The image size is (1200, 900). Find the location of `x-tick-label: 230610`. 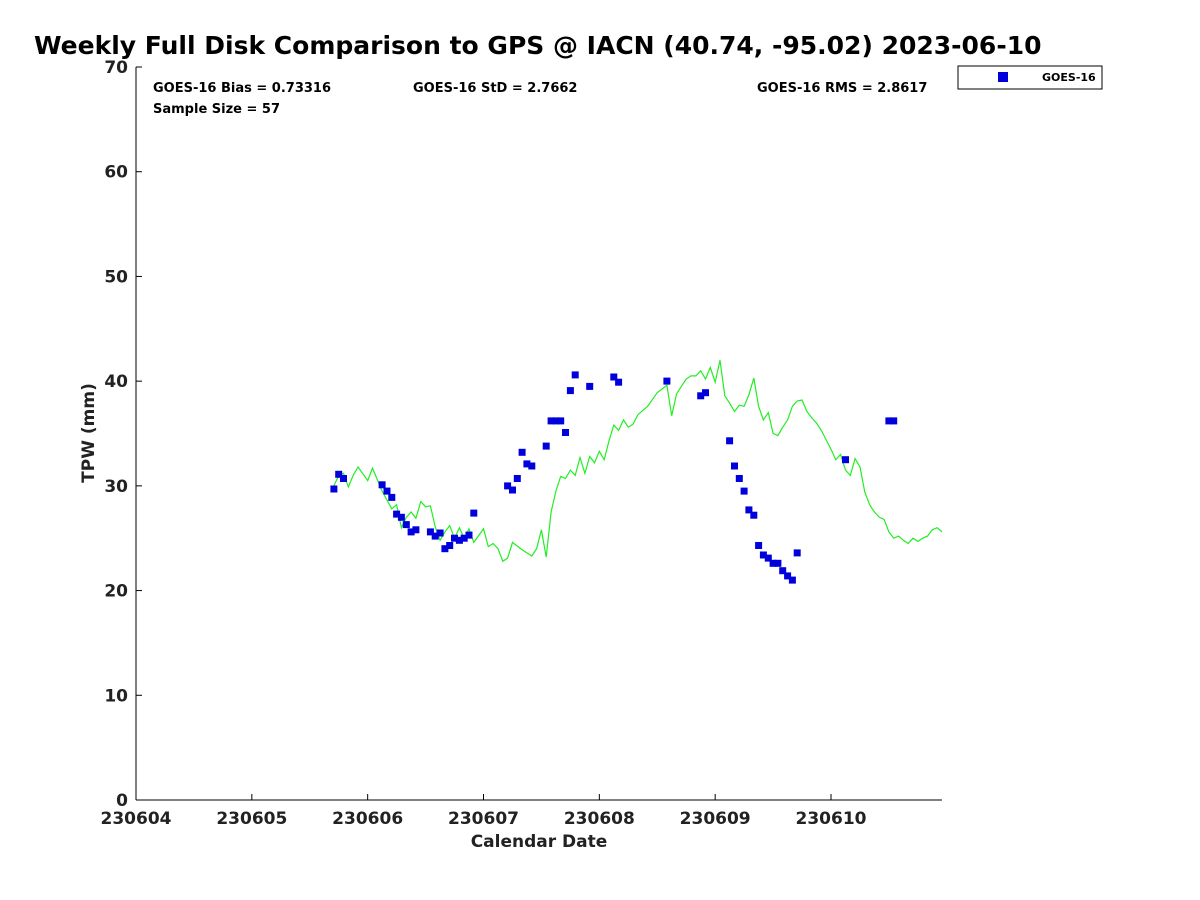

x-tick-label: 230610 is located at coordinates (831, 819).